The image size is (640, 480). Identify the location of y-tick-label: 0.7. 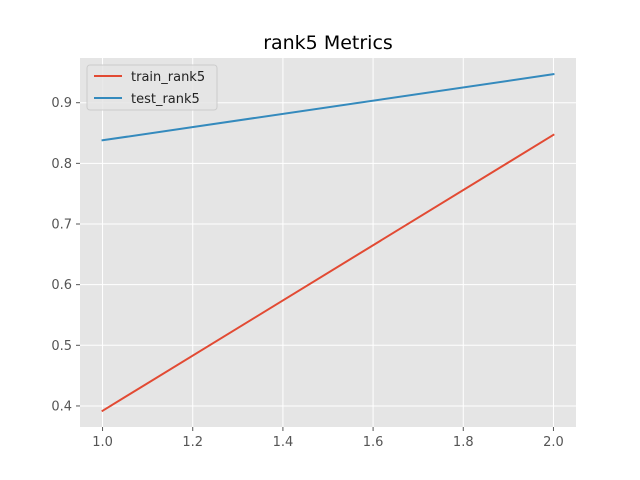
(61, 225).